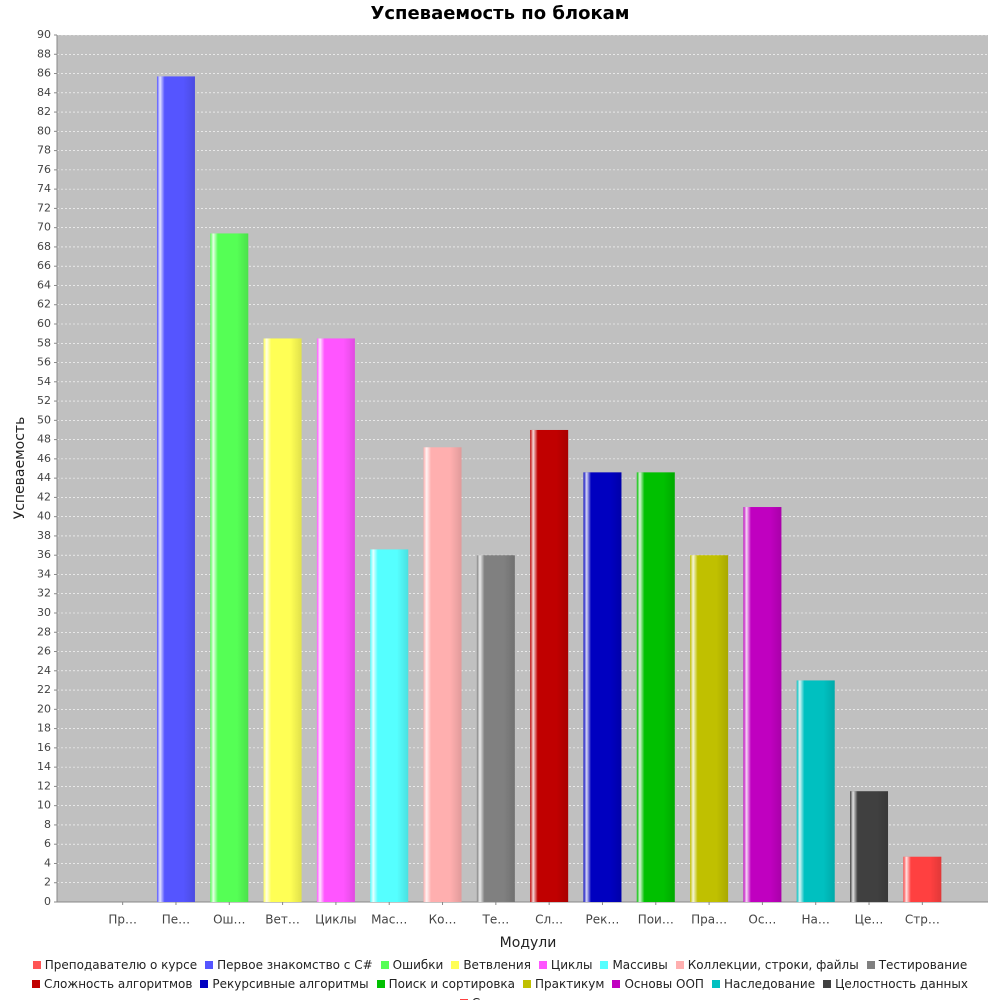 The width and height of the screenshot is (1000, 1000). What do you see at coordinates (44, 805) in the screenshot?
I see `y-tick-label: 10` at bounding box center [44, 805].